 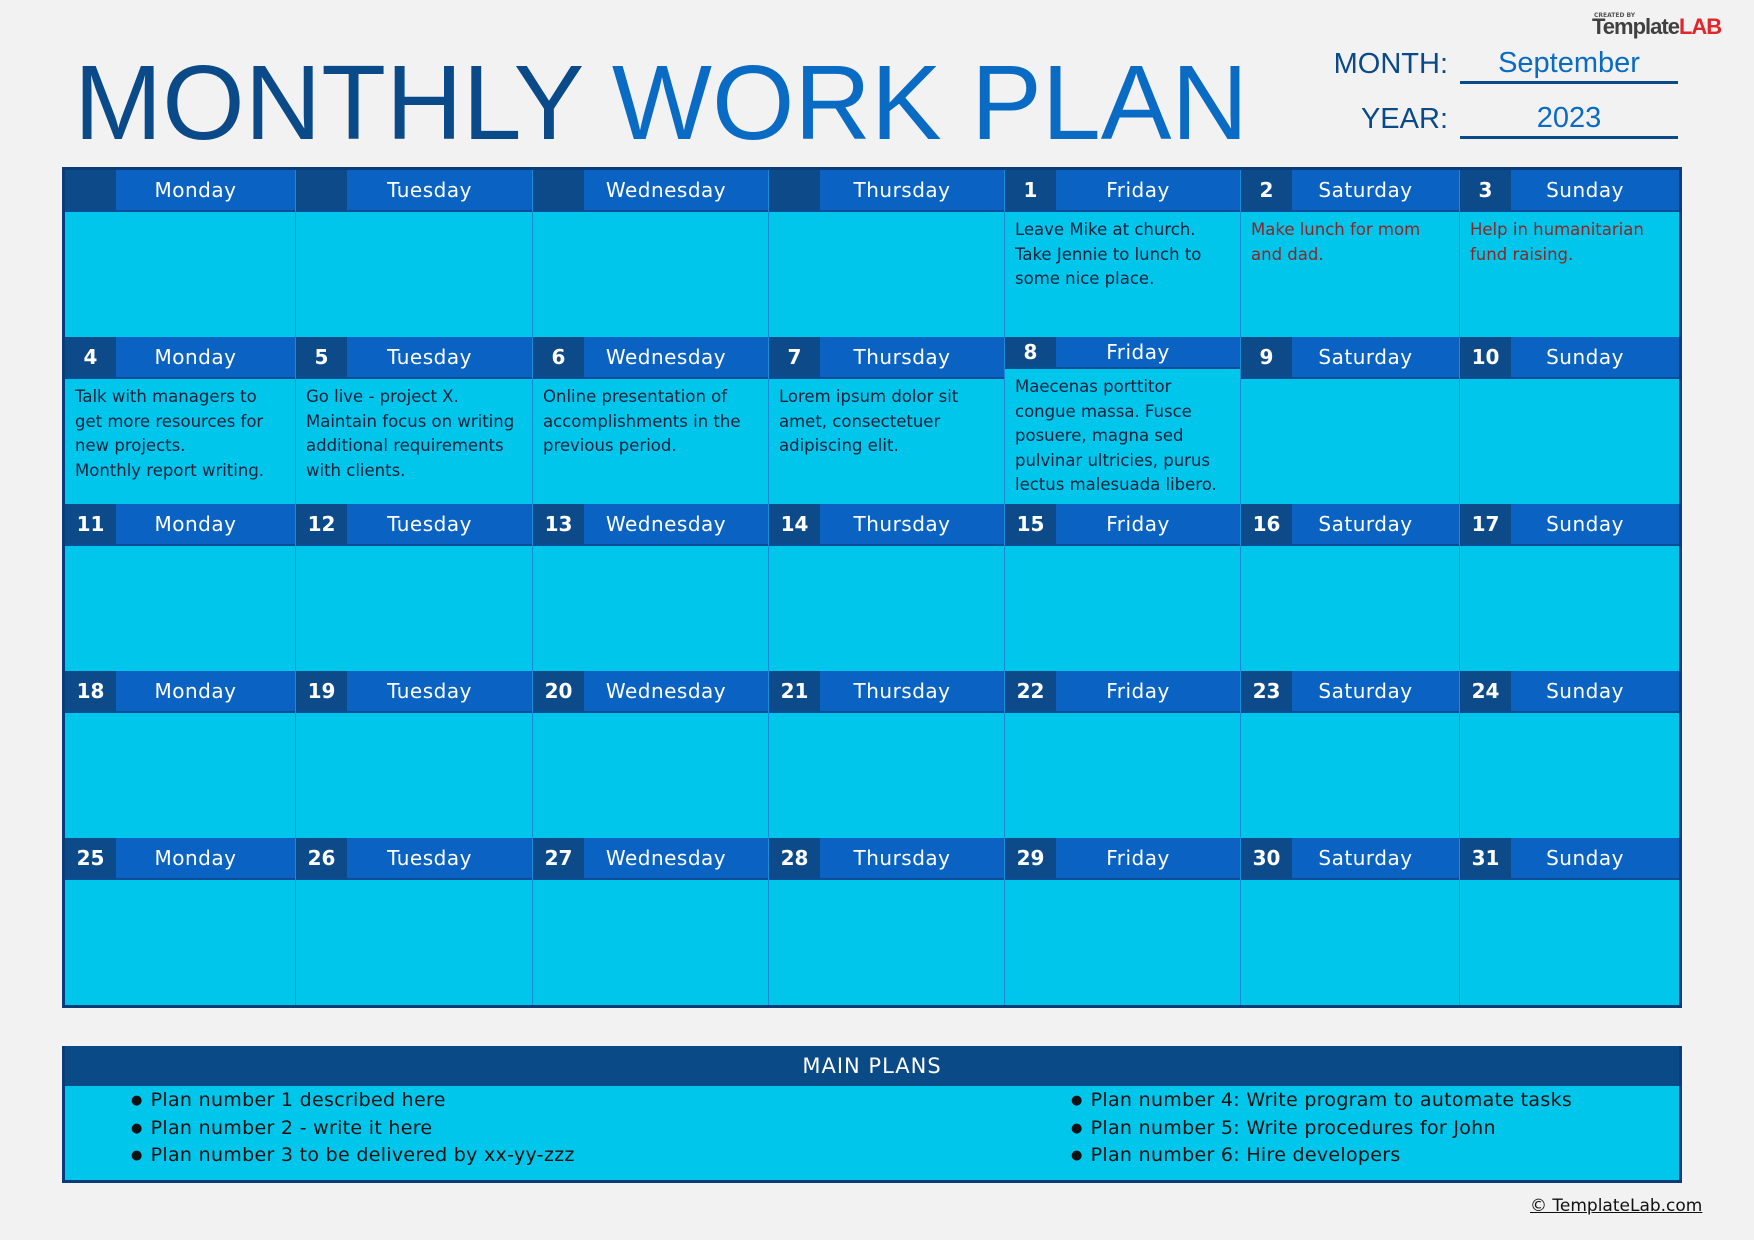 What do you see at coordinates (195, 357) in the screenshot?
I see `weekday: Monday` at bounding box center [195, 357].